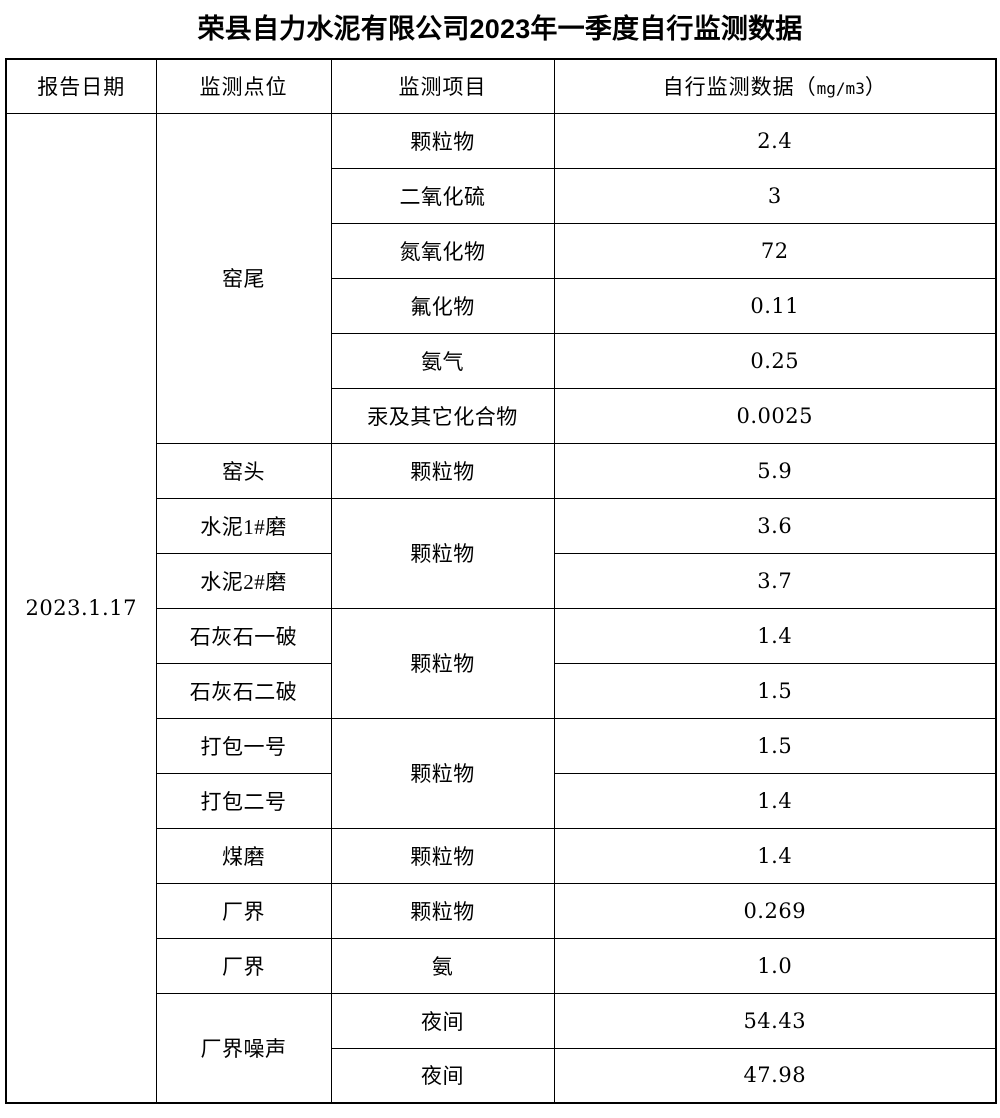 The image size is (1000, 1118). Describe the element at coordinates (775, 195) in the screenshot. I see `measured-value-cell: 3` at that location.